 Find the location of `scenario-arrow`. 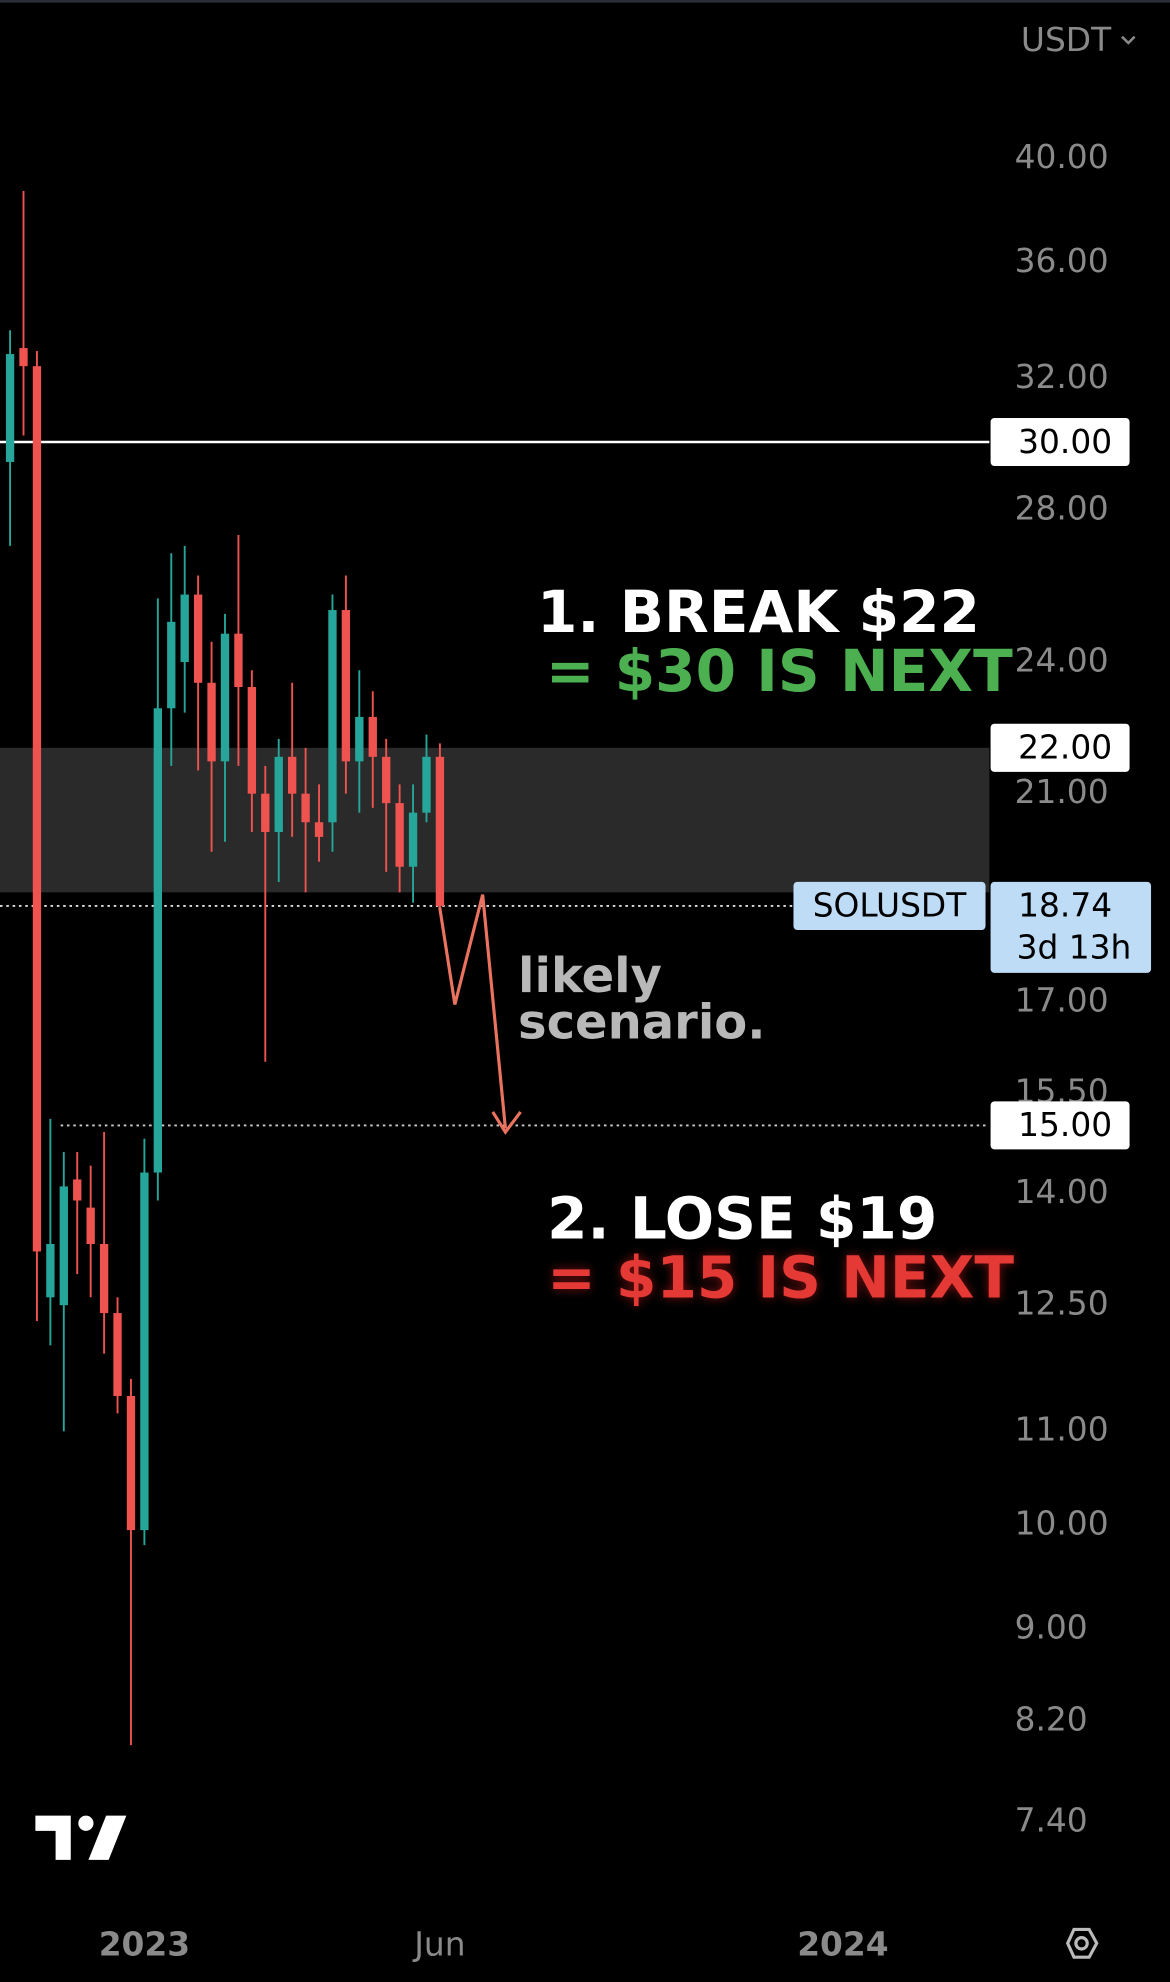

scenario-arrow is located at coordinates (480, 1014).